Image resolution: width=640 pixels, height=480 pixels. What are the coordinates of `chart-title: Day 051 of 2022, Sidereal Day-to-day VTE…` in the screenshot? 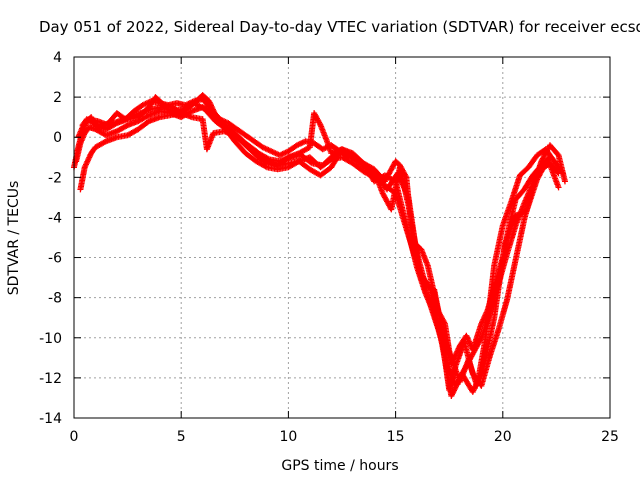 It's located at (339, 27).